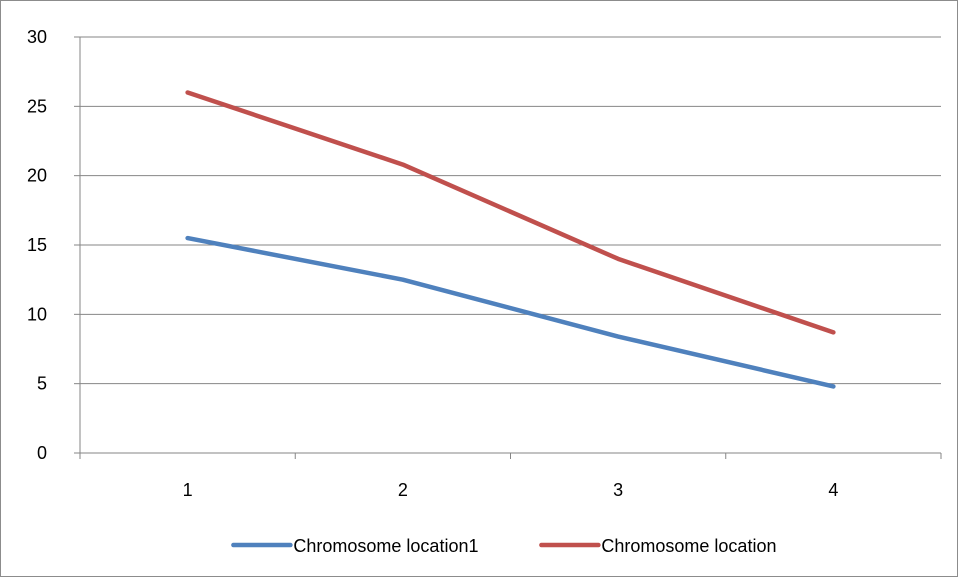 This screenshot has height=578, width=958. I want to click on y-tick-label: 15, so click(37, 245).